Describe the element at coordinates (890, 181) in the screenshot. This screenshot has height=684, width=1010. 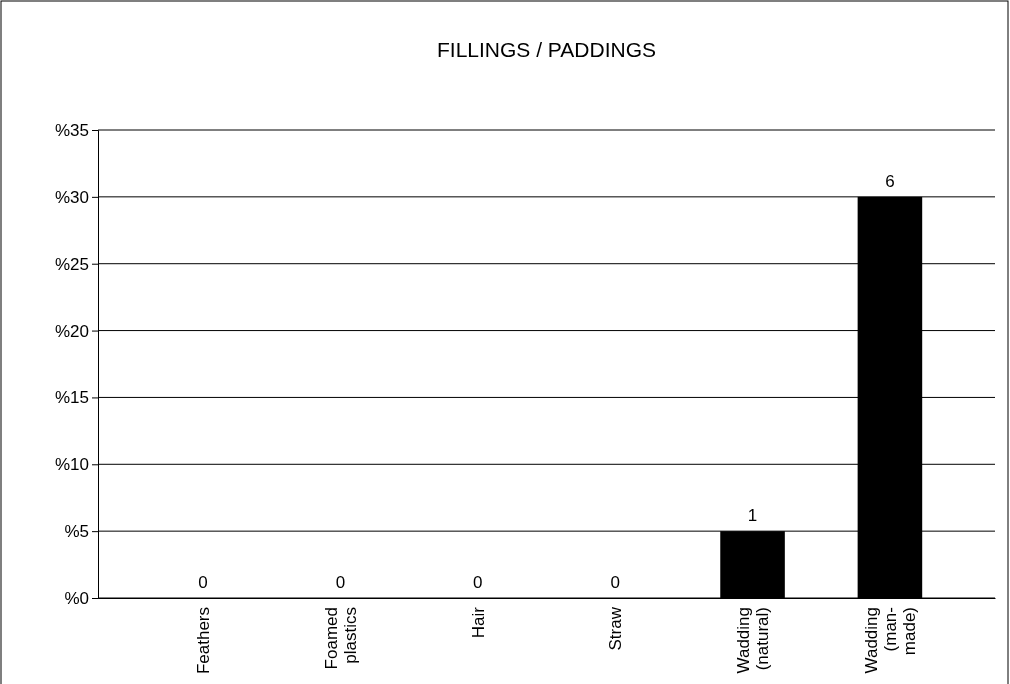
I see `annotation: 6` at that location.